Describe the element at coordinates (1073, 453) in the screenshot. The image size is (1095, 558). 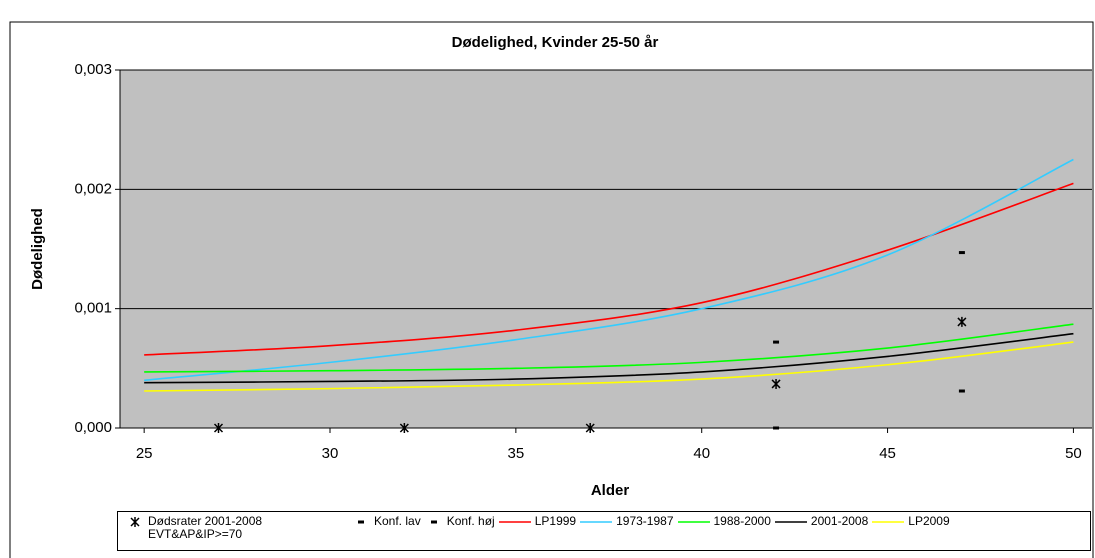
I see `x-tick-label: 50` at that location.